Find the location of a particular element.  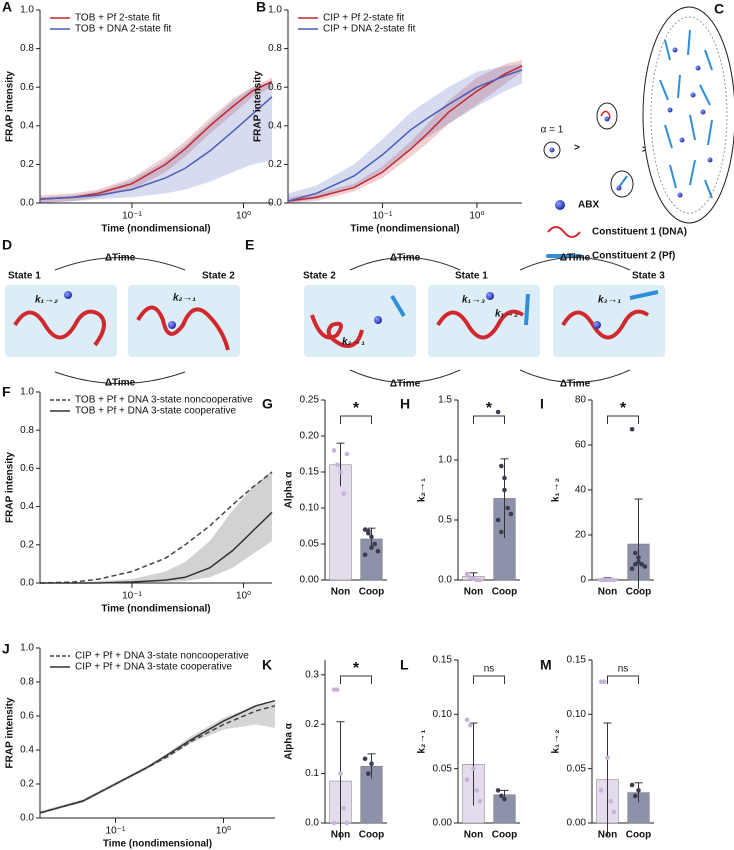

legend-label: ABX is located at coordinates (588, 205).